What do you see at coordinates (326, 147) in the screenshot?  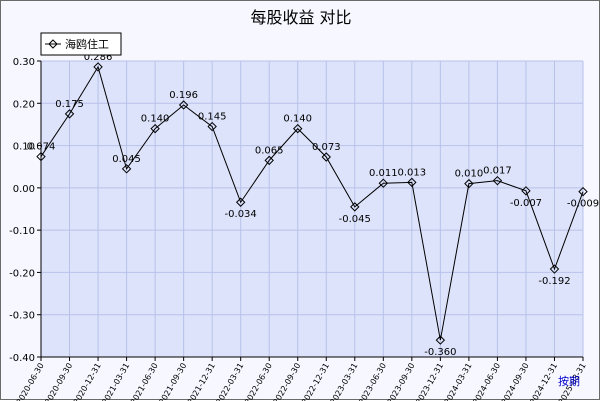 I see `data-label: 0.073` at bounding box center [326, 147].